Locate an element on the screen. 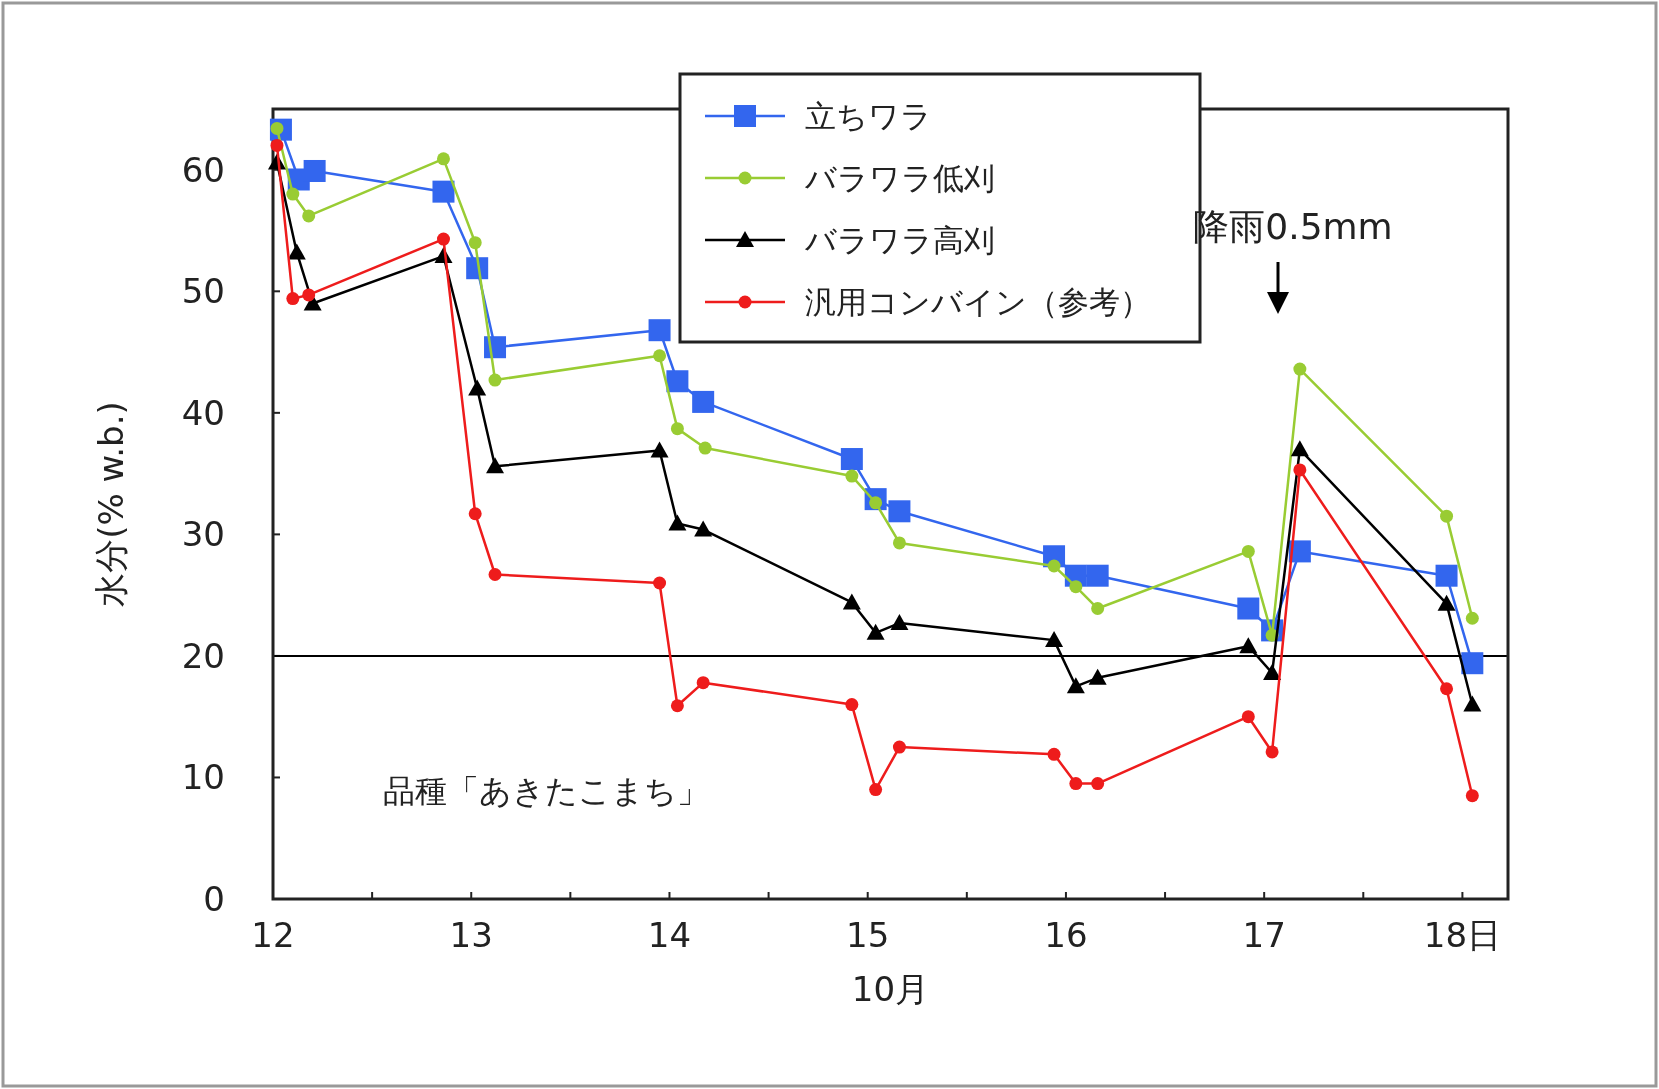 The width and height of the screenshot is (1659, 1089). legend-label: 汎用コンバイン（参考） is located at coordinates (978, 302).